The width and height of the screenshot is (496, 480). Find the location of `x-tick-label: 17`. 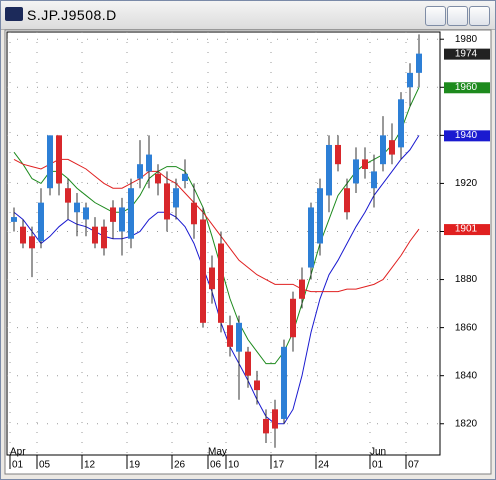

x-tick-label: 17 is located at coordinates (279, 465).